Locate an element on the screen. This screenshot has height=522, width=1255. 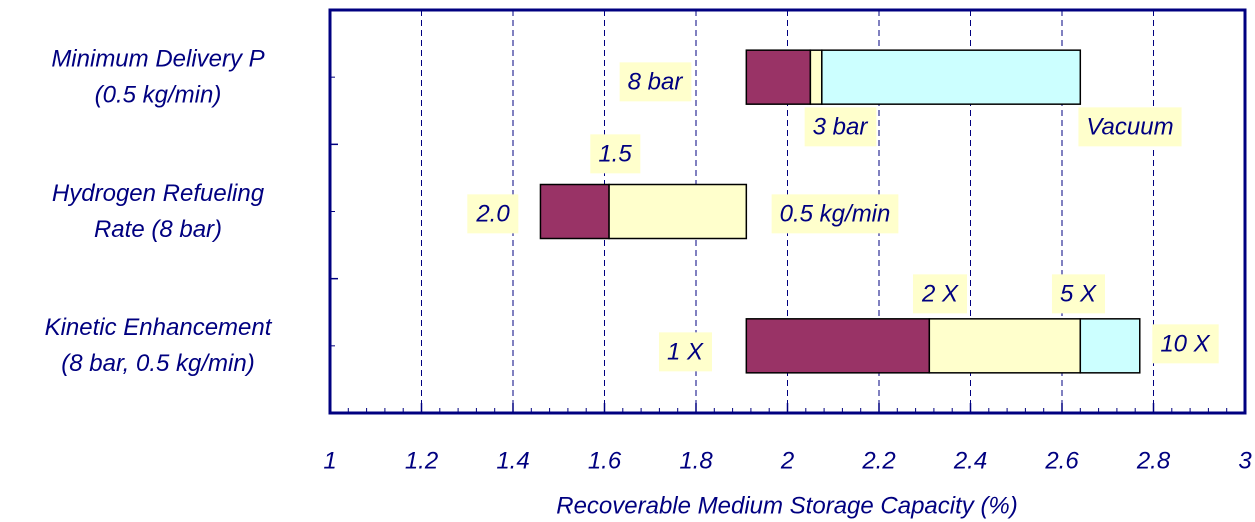
data-label: 1.5 is located at coordinates (615, 153).